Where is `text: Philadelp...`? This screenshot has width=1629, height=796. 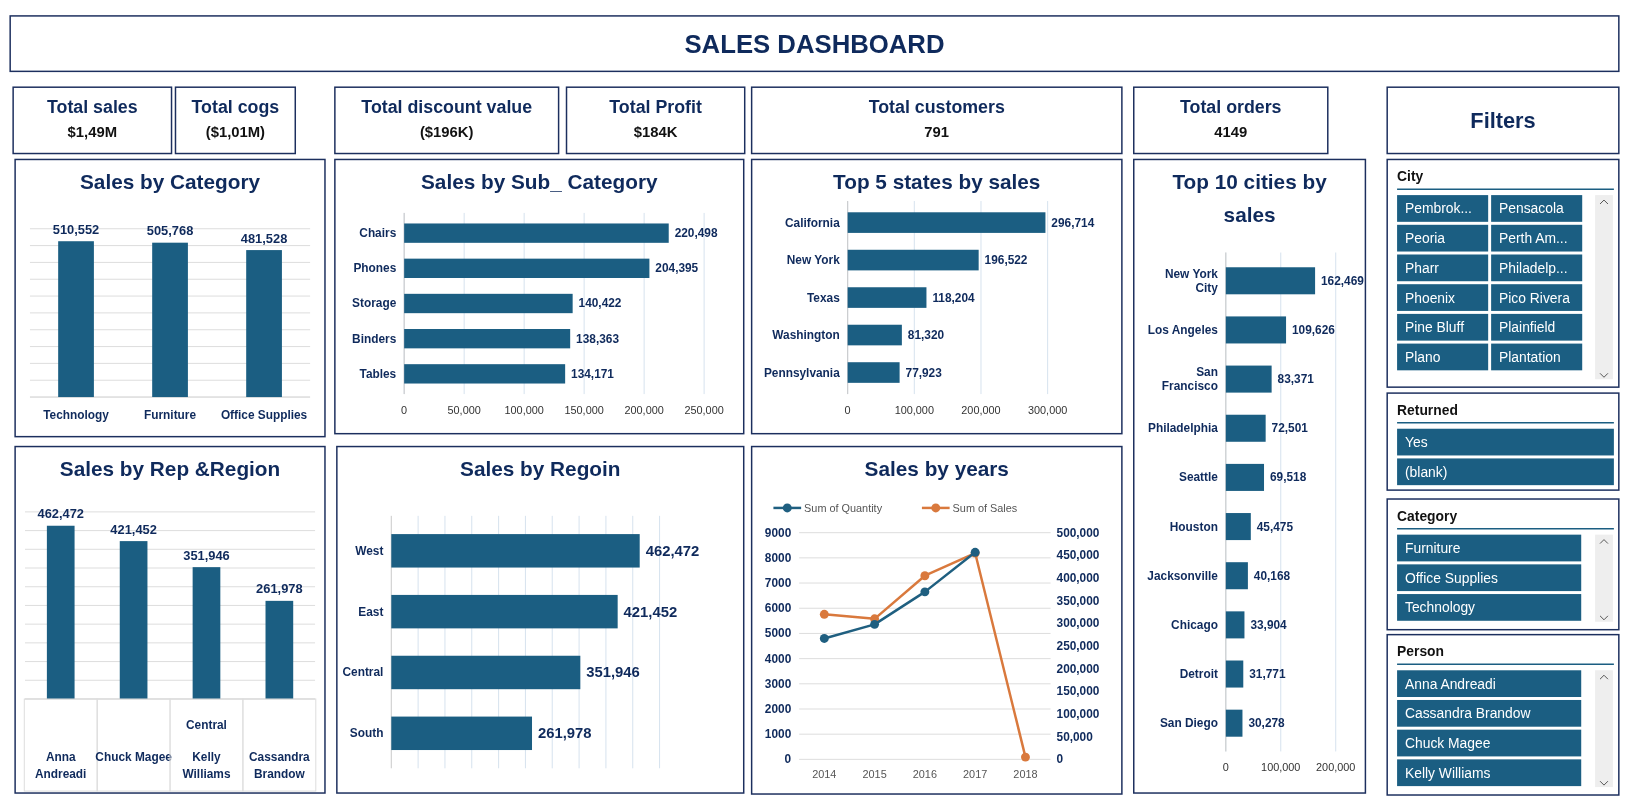
text: Philadelp... is located at coordinates (1533, 267).